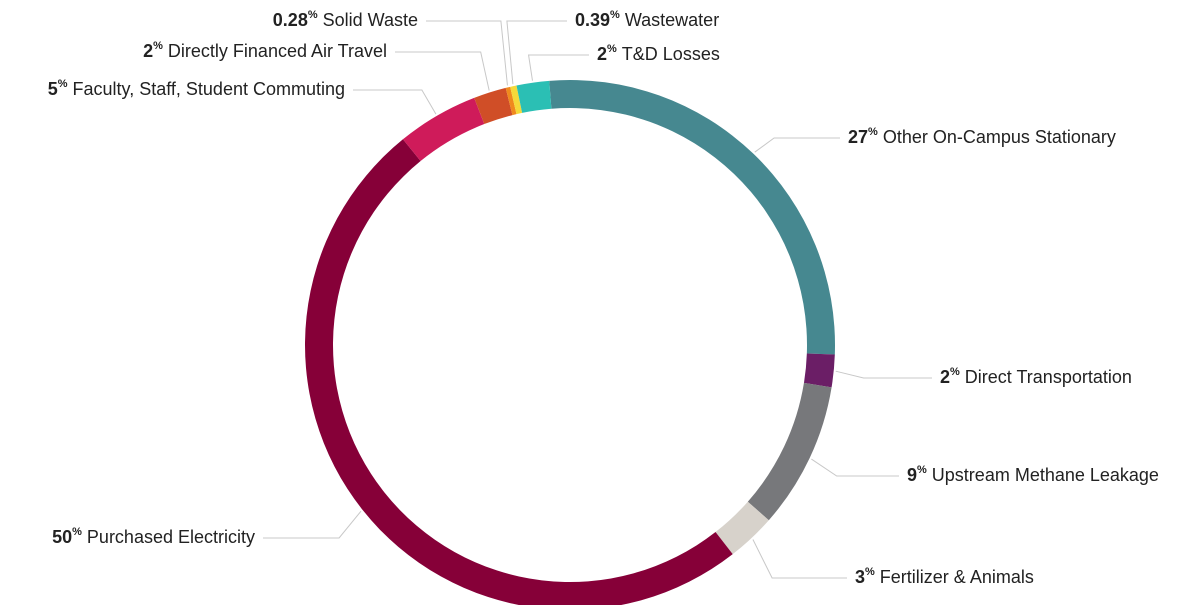  Describe the element at coordinates (370, 20) in the screenshot. I see `slice-name: Solid Waste` at that location.